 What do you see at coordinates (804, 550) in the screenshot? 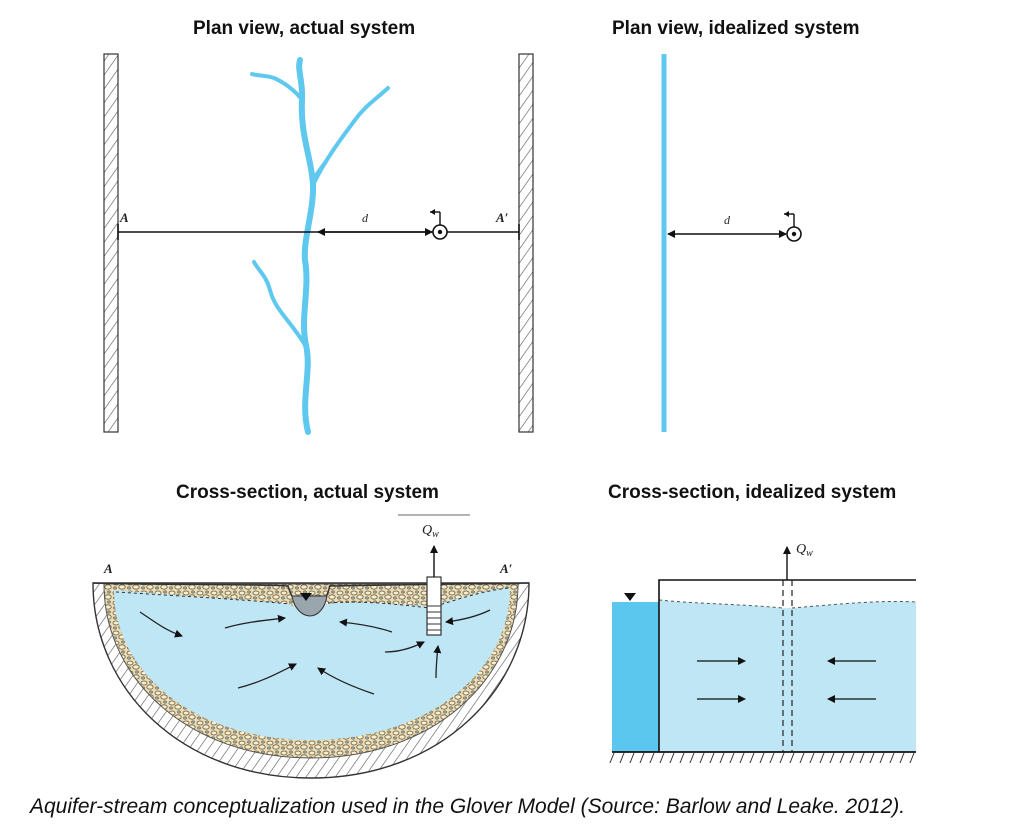
I see `pumping-rate-label-idealized: Qw` at bounding box center [804, 550].